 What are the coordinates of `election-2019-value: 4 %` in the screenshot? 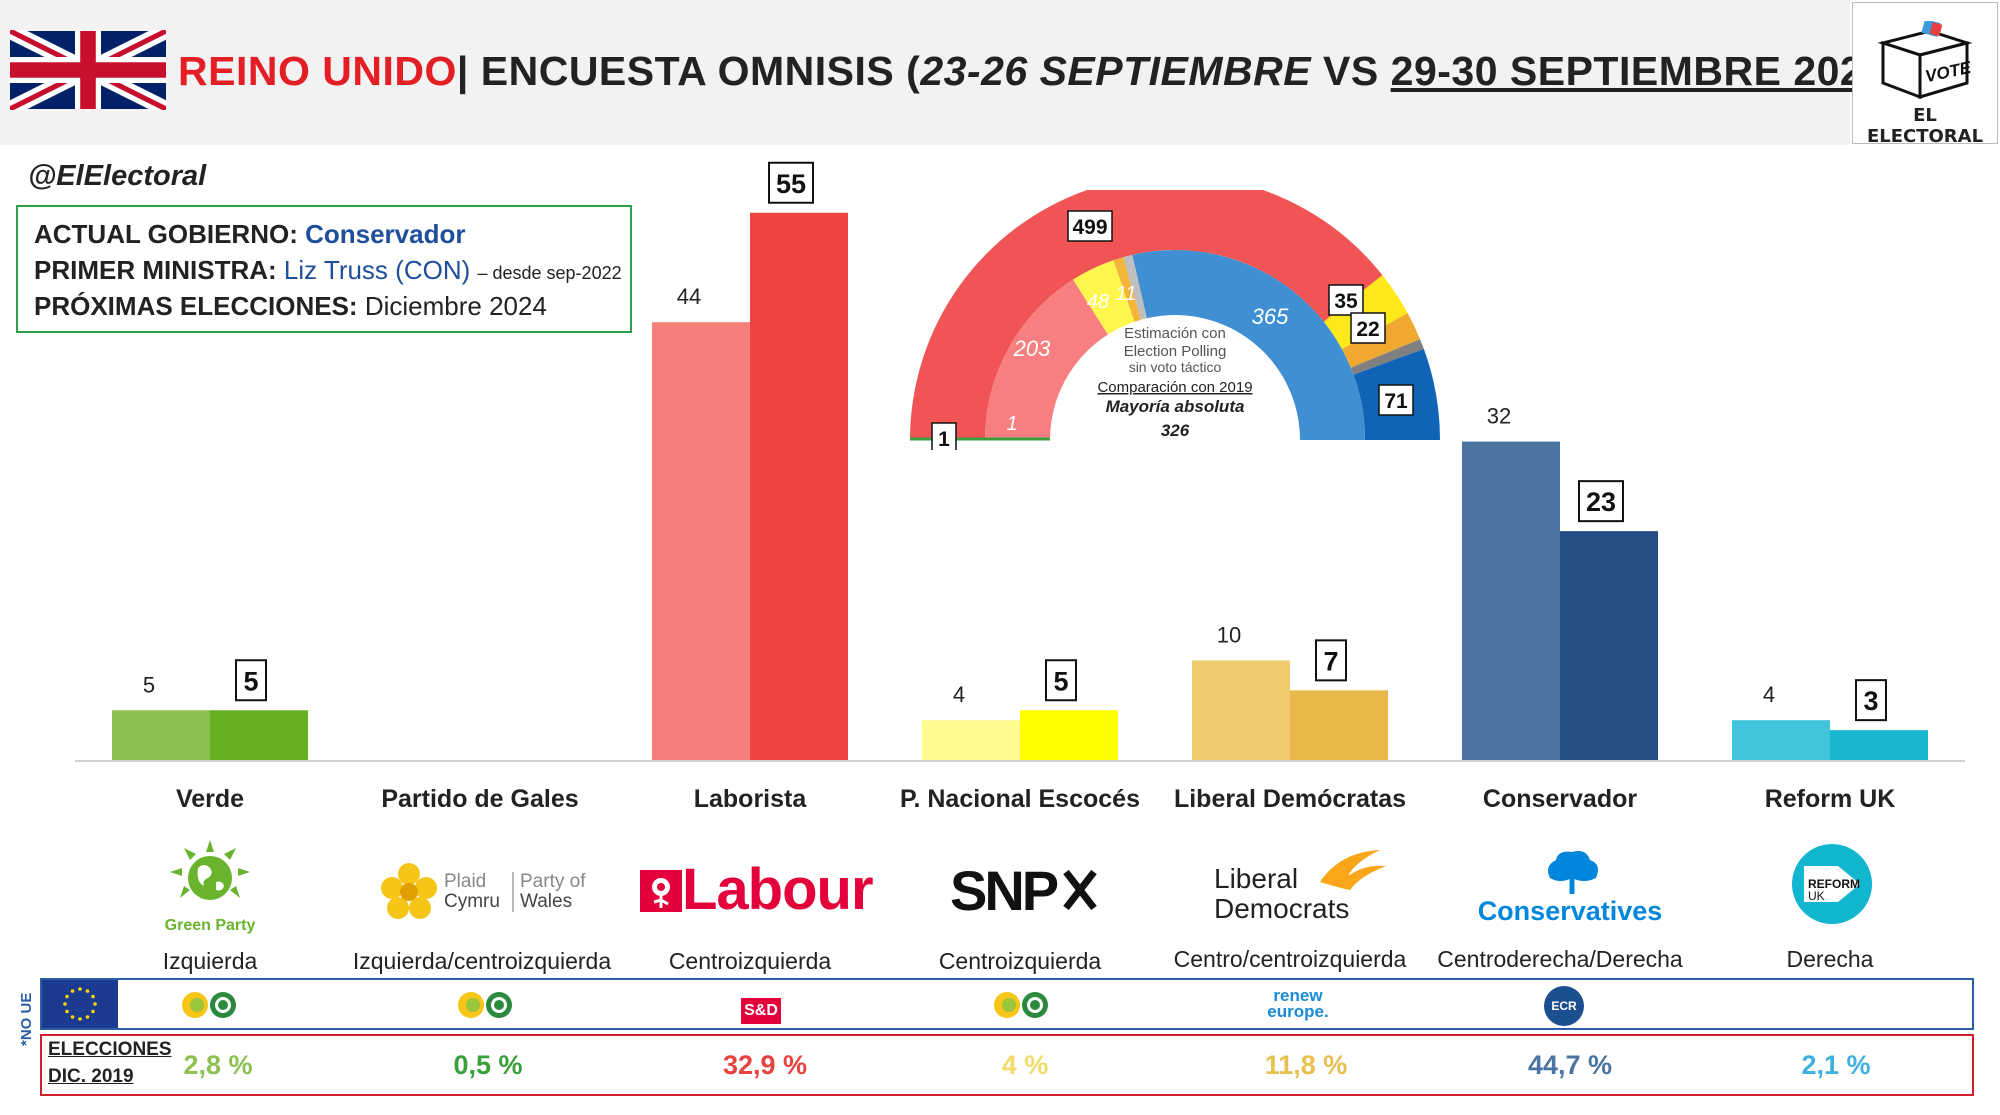 It's located at (1025, 1065).